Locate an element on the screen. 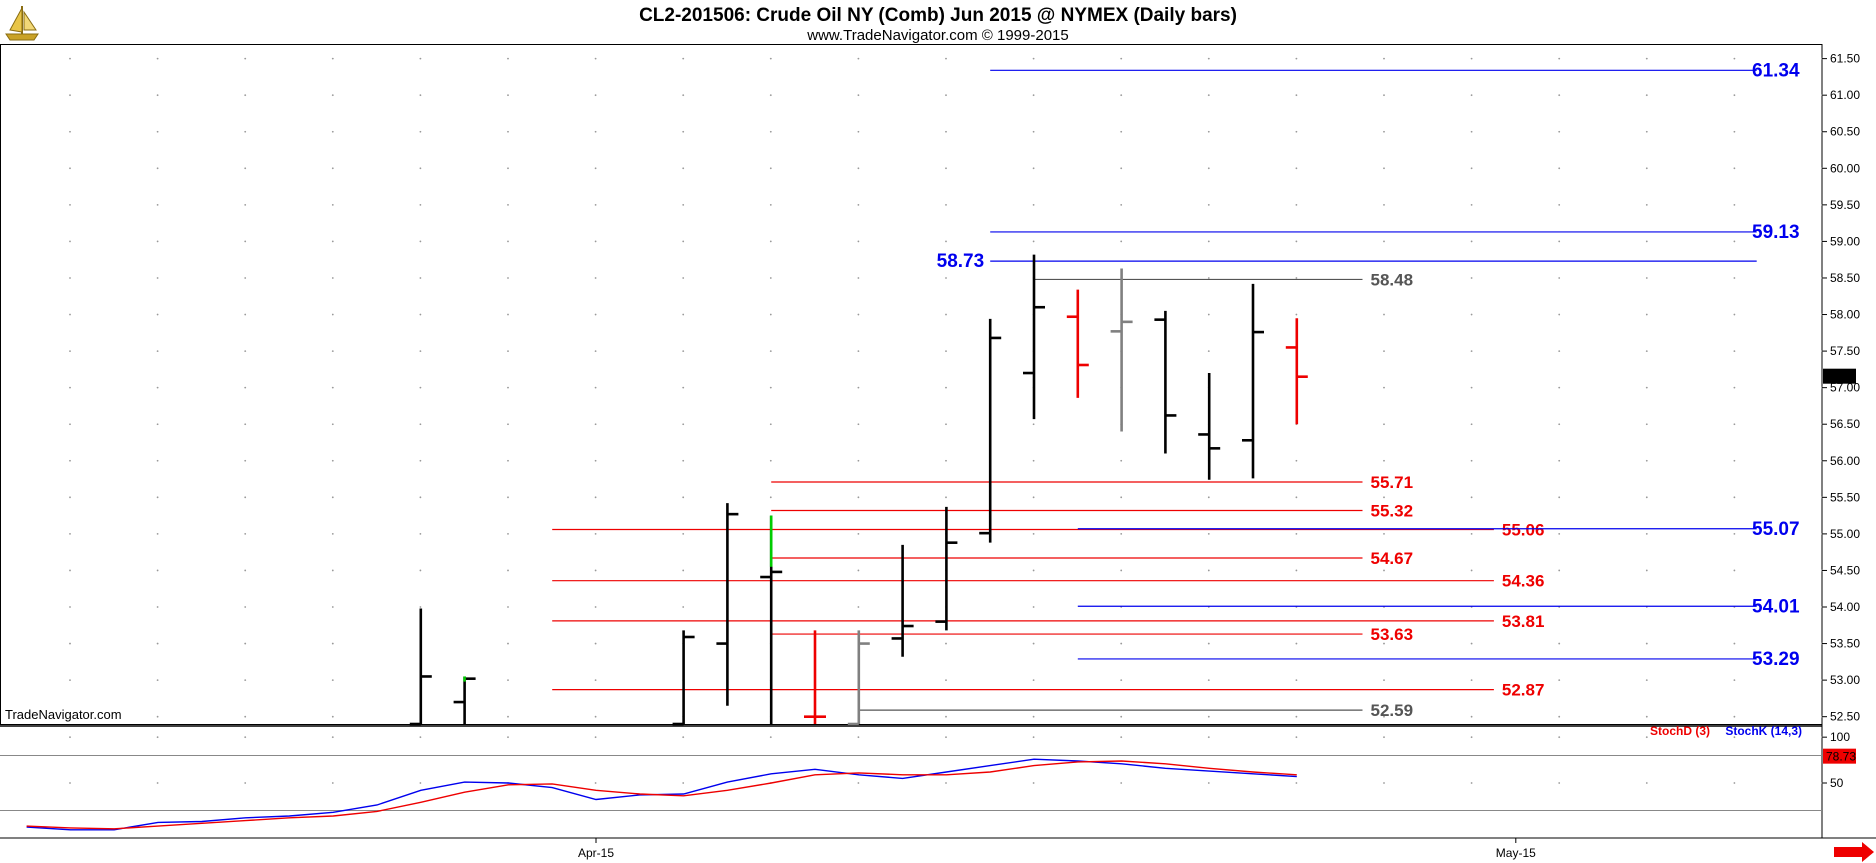 The image size is (1876, 863). price-tick-label: 60.00 is located at coordinates (1845, 168).